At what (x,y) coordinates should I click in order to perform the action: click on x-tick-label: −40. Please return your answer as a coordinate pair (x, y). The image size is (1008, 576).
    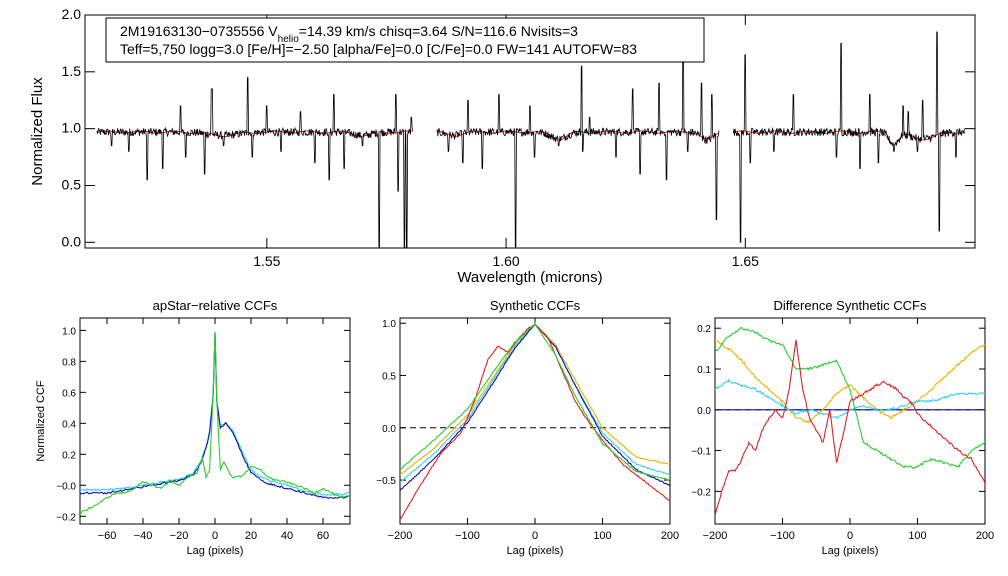
    Looking at the image, I should click on (143, 536).